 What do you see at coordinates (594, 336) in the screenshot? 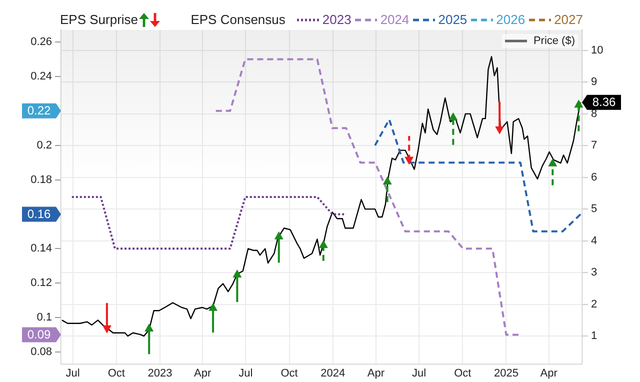
I see `y2-tick-label: 1` at bounding box center [594, 336].